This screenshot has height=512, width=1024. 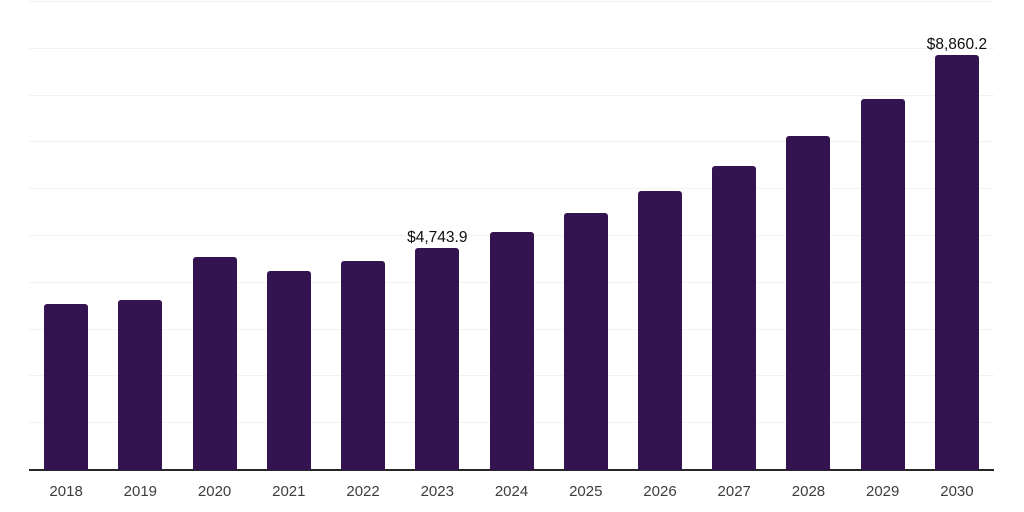 I want to click on bar-2024, so click(x=511, y=351).